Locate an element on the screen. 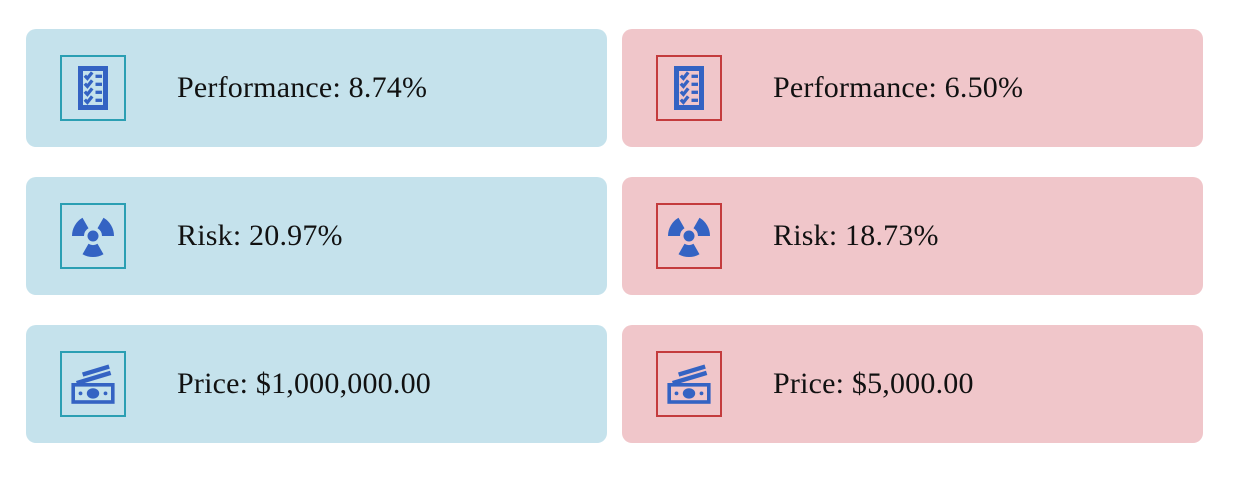 The width and height of the screenshot is (1256, 503). price-value: Price: $5,000.00 is located at coordinates (873, 383).